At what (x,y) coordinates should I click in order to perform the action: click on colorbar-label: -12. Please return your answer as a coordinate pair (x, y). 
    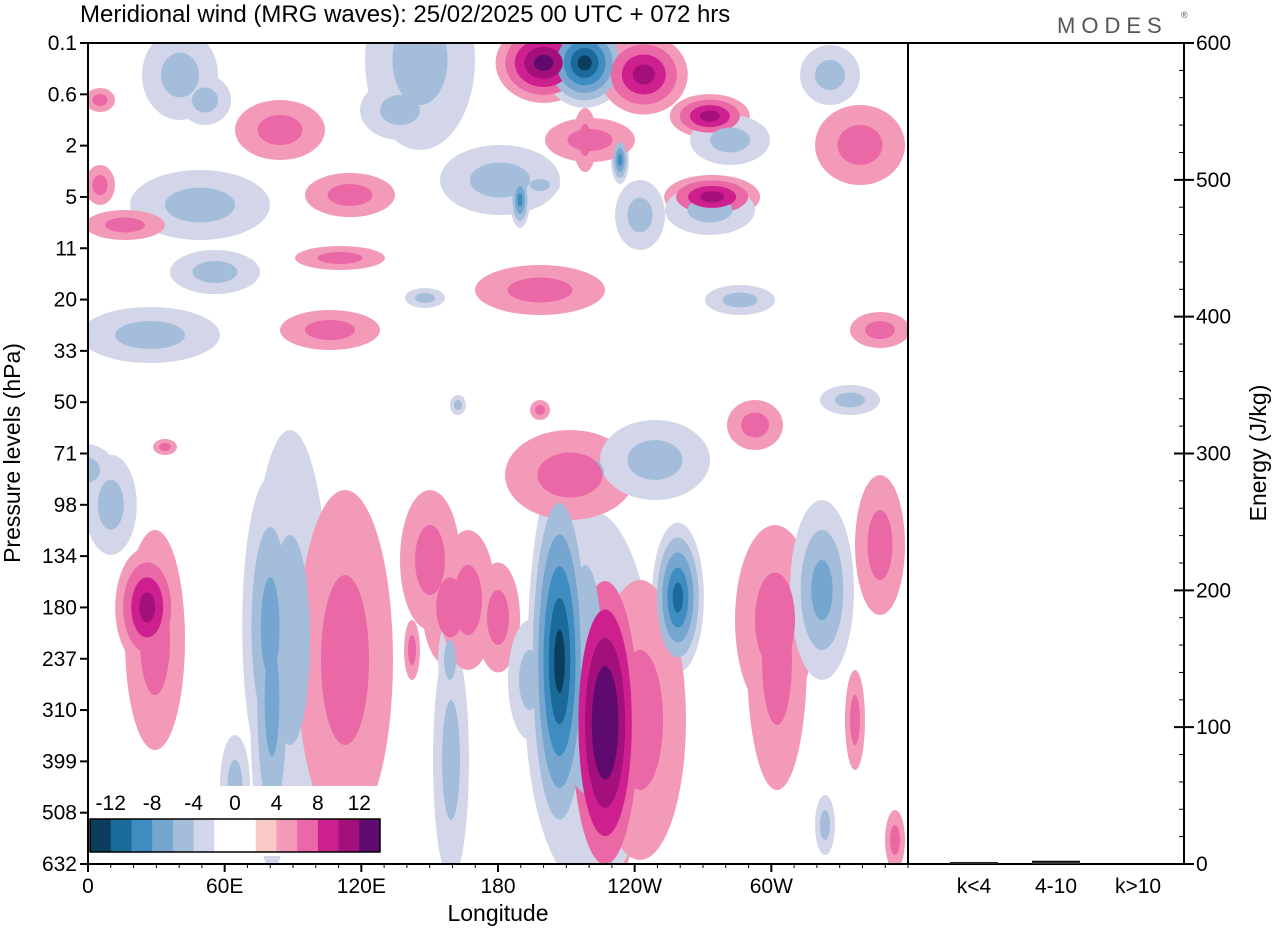
    Looking at the image, I should click on (111, 803).